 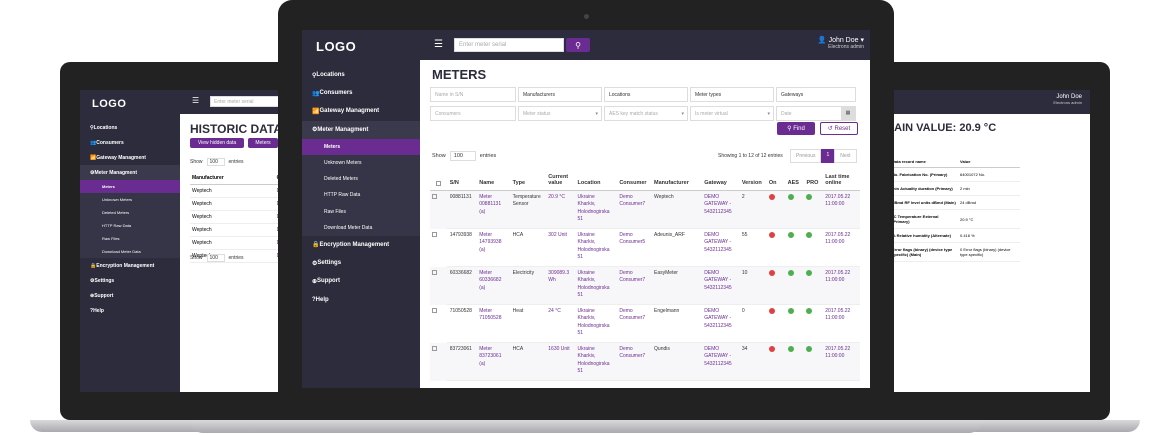 I want to click on next-button: Next, so click(x=845, y=156).